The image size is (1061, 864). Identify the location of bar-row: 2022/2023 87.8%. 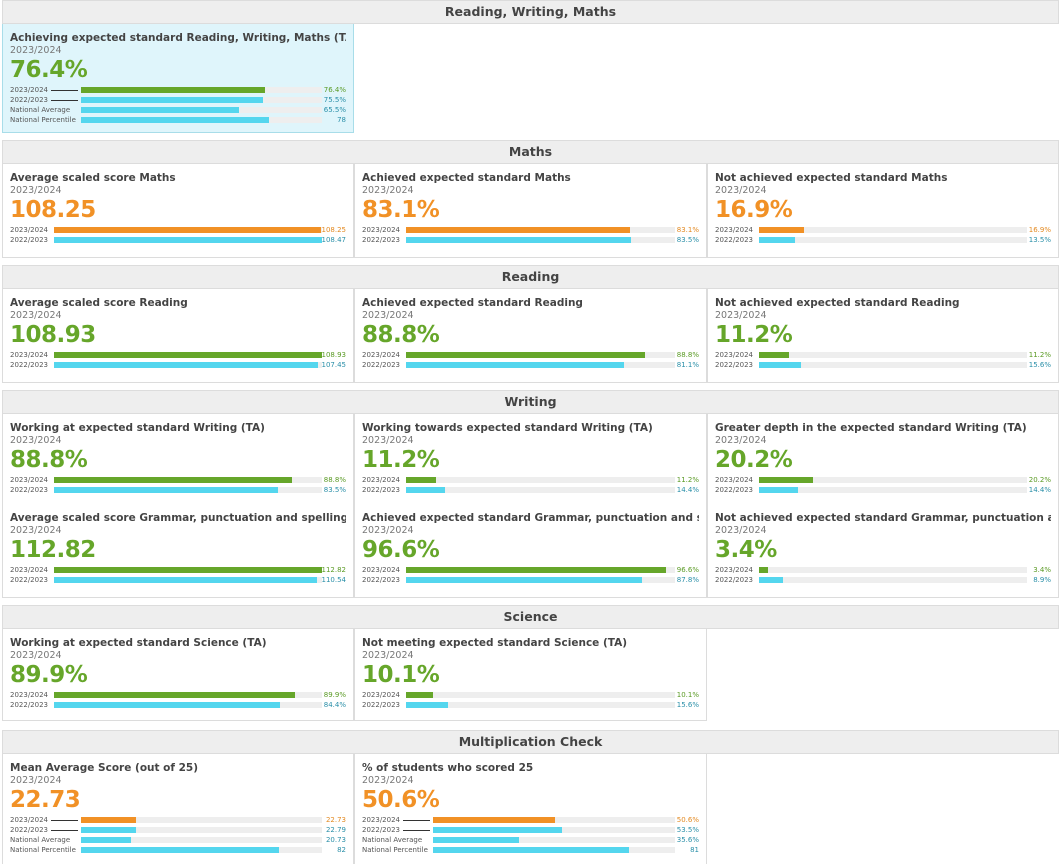
(530, 580).